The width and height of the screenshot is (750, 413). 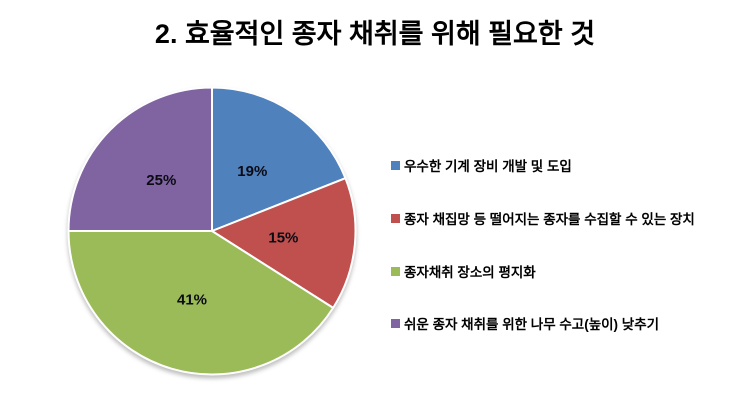 What do you see at coordinates (375, 34) in the screenshot?
I see `chart-title: 2. 효율적인 종자 채취를 위해 필요한 것` at bounding box center [375, 34].